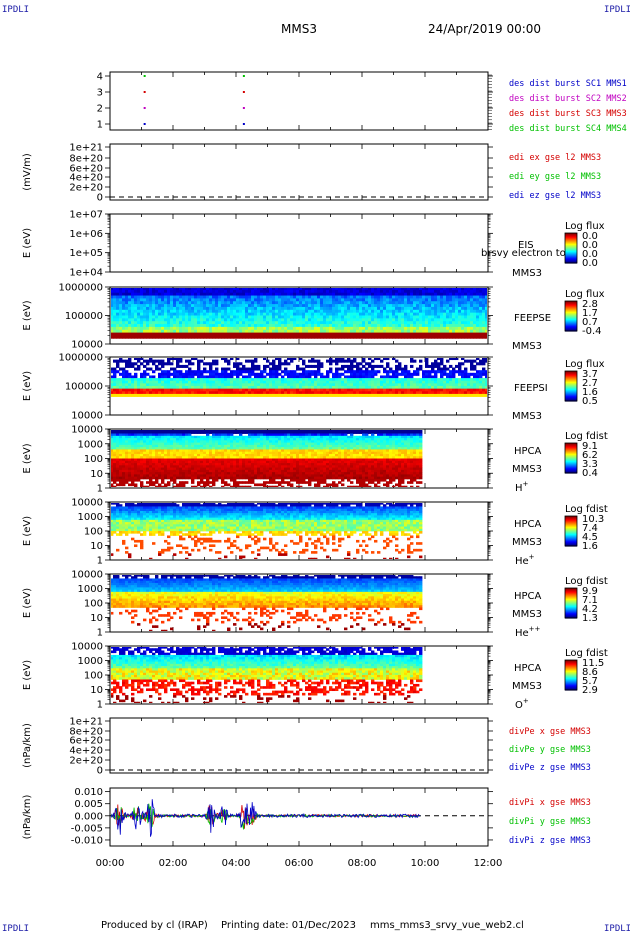  Describe the element at coordinates (585, 294) in the screenshot. I see `colorbar-title: Log flux` at that location.